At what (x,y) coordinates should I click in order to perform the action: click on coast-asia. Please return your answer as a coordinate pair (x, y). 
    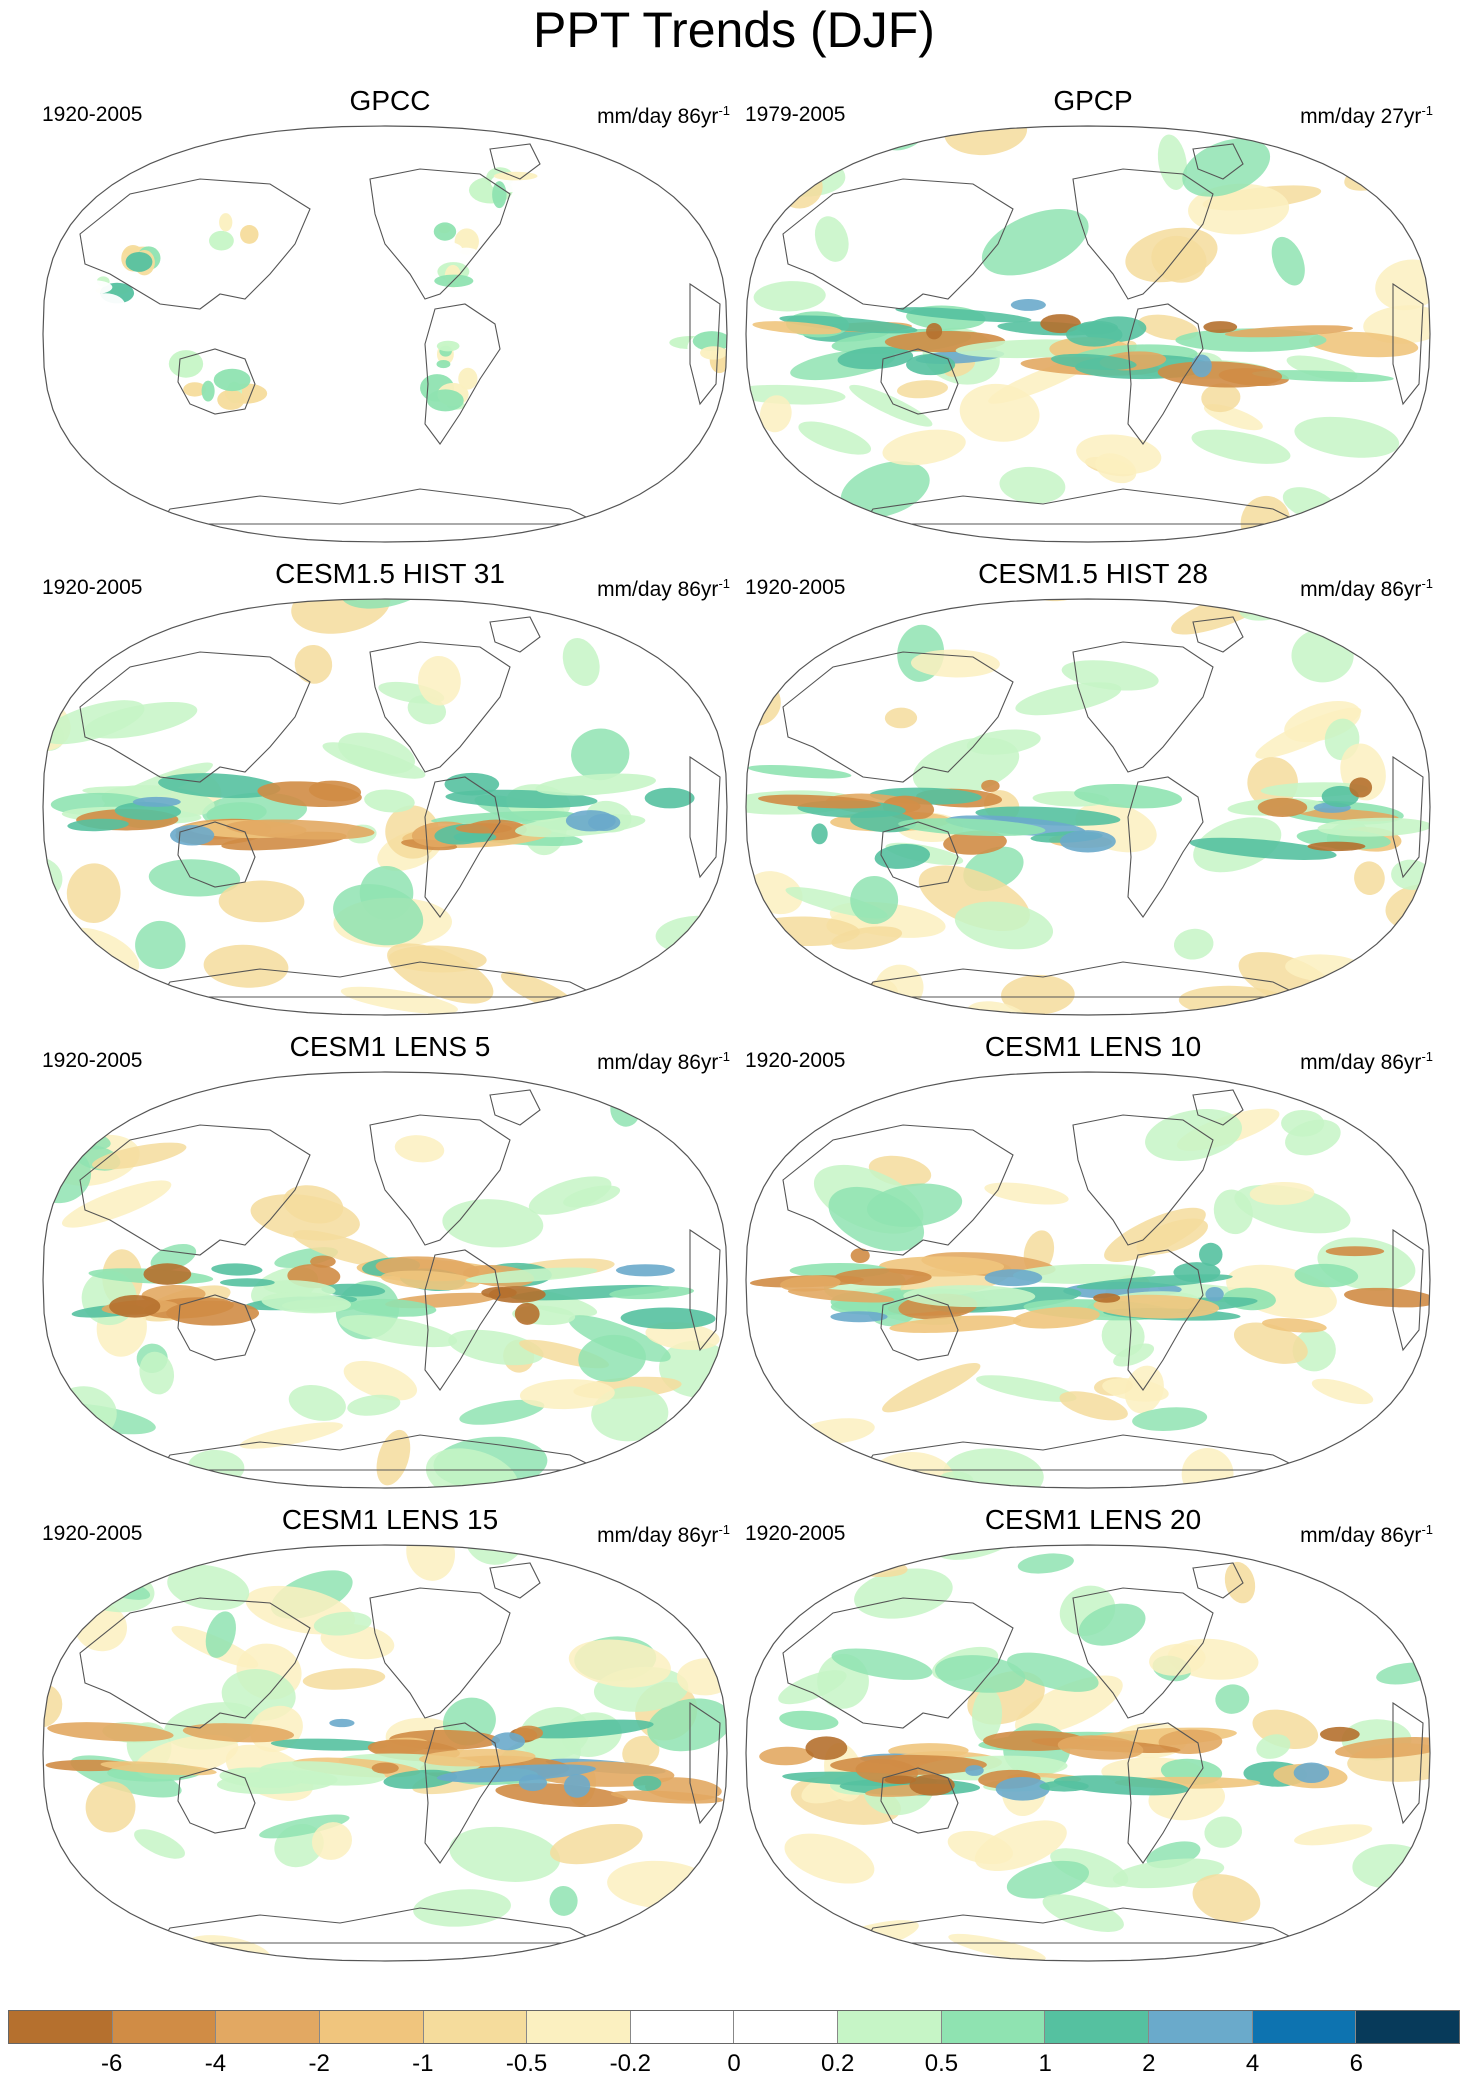
    Looking at the image, I should click on (898, 1190).